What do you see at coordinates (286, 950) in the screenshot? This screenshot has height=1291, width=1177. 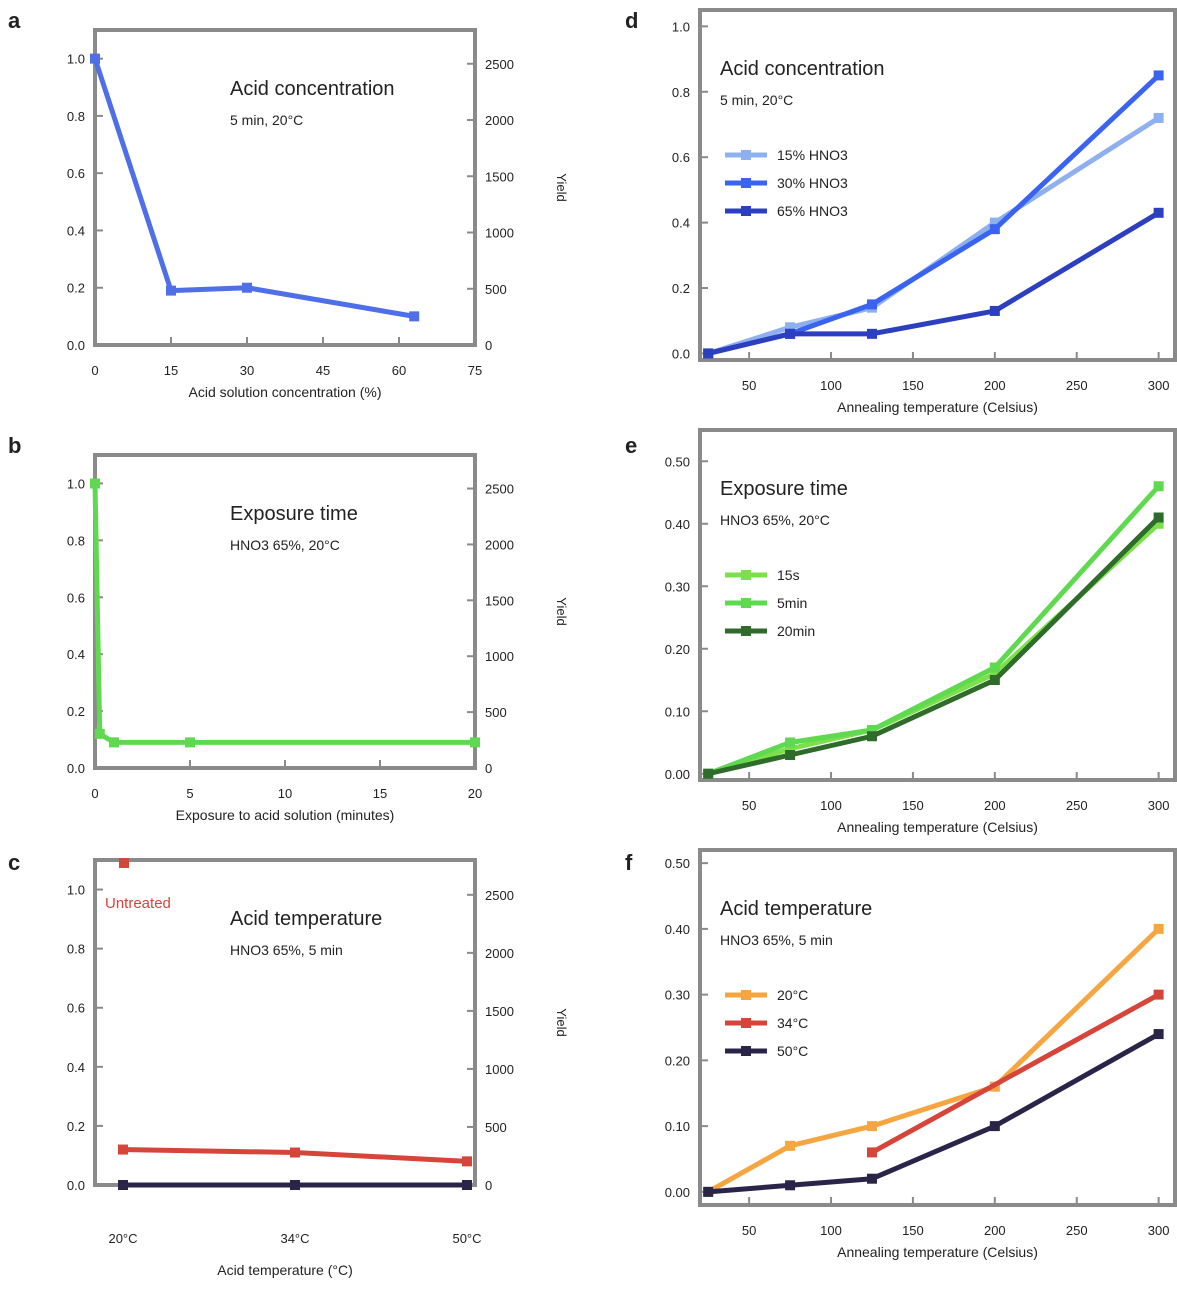 I see `annotation-subtitle: HNO3 65%, 5 min` at bounding box center [286, 950].